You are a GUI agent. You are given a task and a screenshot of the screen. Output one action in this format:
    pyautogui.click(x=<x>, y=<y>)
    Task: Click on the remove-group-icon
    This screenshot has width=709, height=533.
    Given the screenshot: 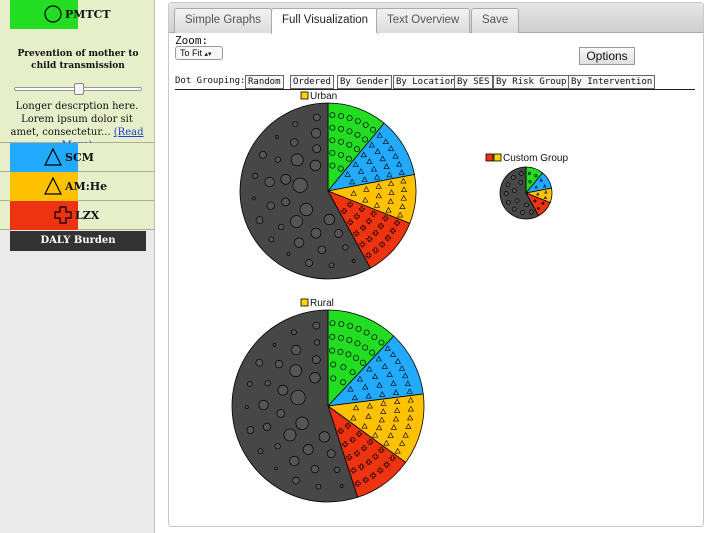 What is the action you would take?
    pyautogui.click(x=489, y=157)
    